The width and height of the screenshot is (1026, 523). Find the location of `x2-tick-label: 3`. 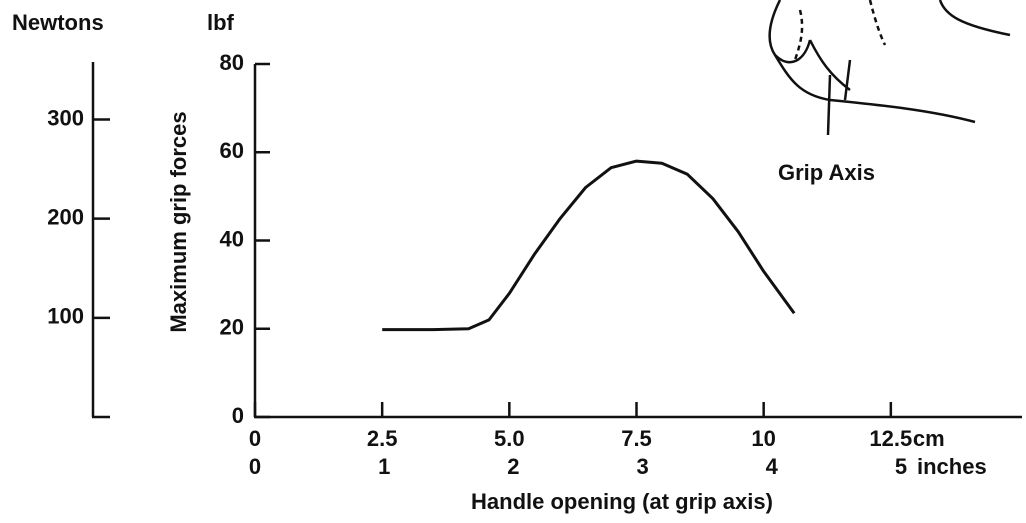

x2-tick-label: 3 is located at coordinates (642, 466).